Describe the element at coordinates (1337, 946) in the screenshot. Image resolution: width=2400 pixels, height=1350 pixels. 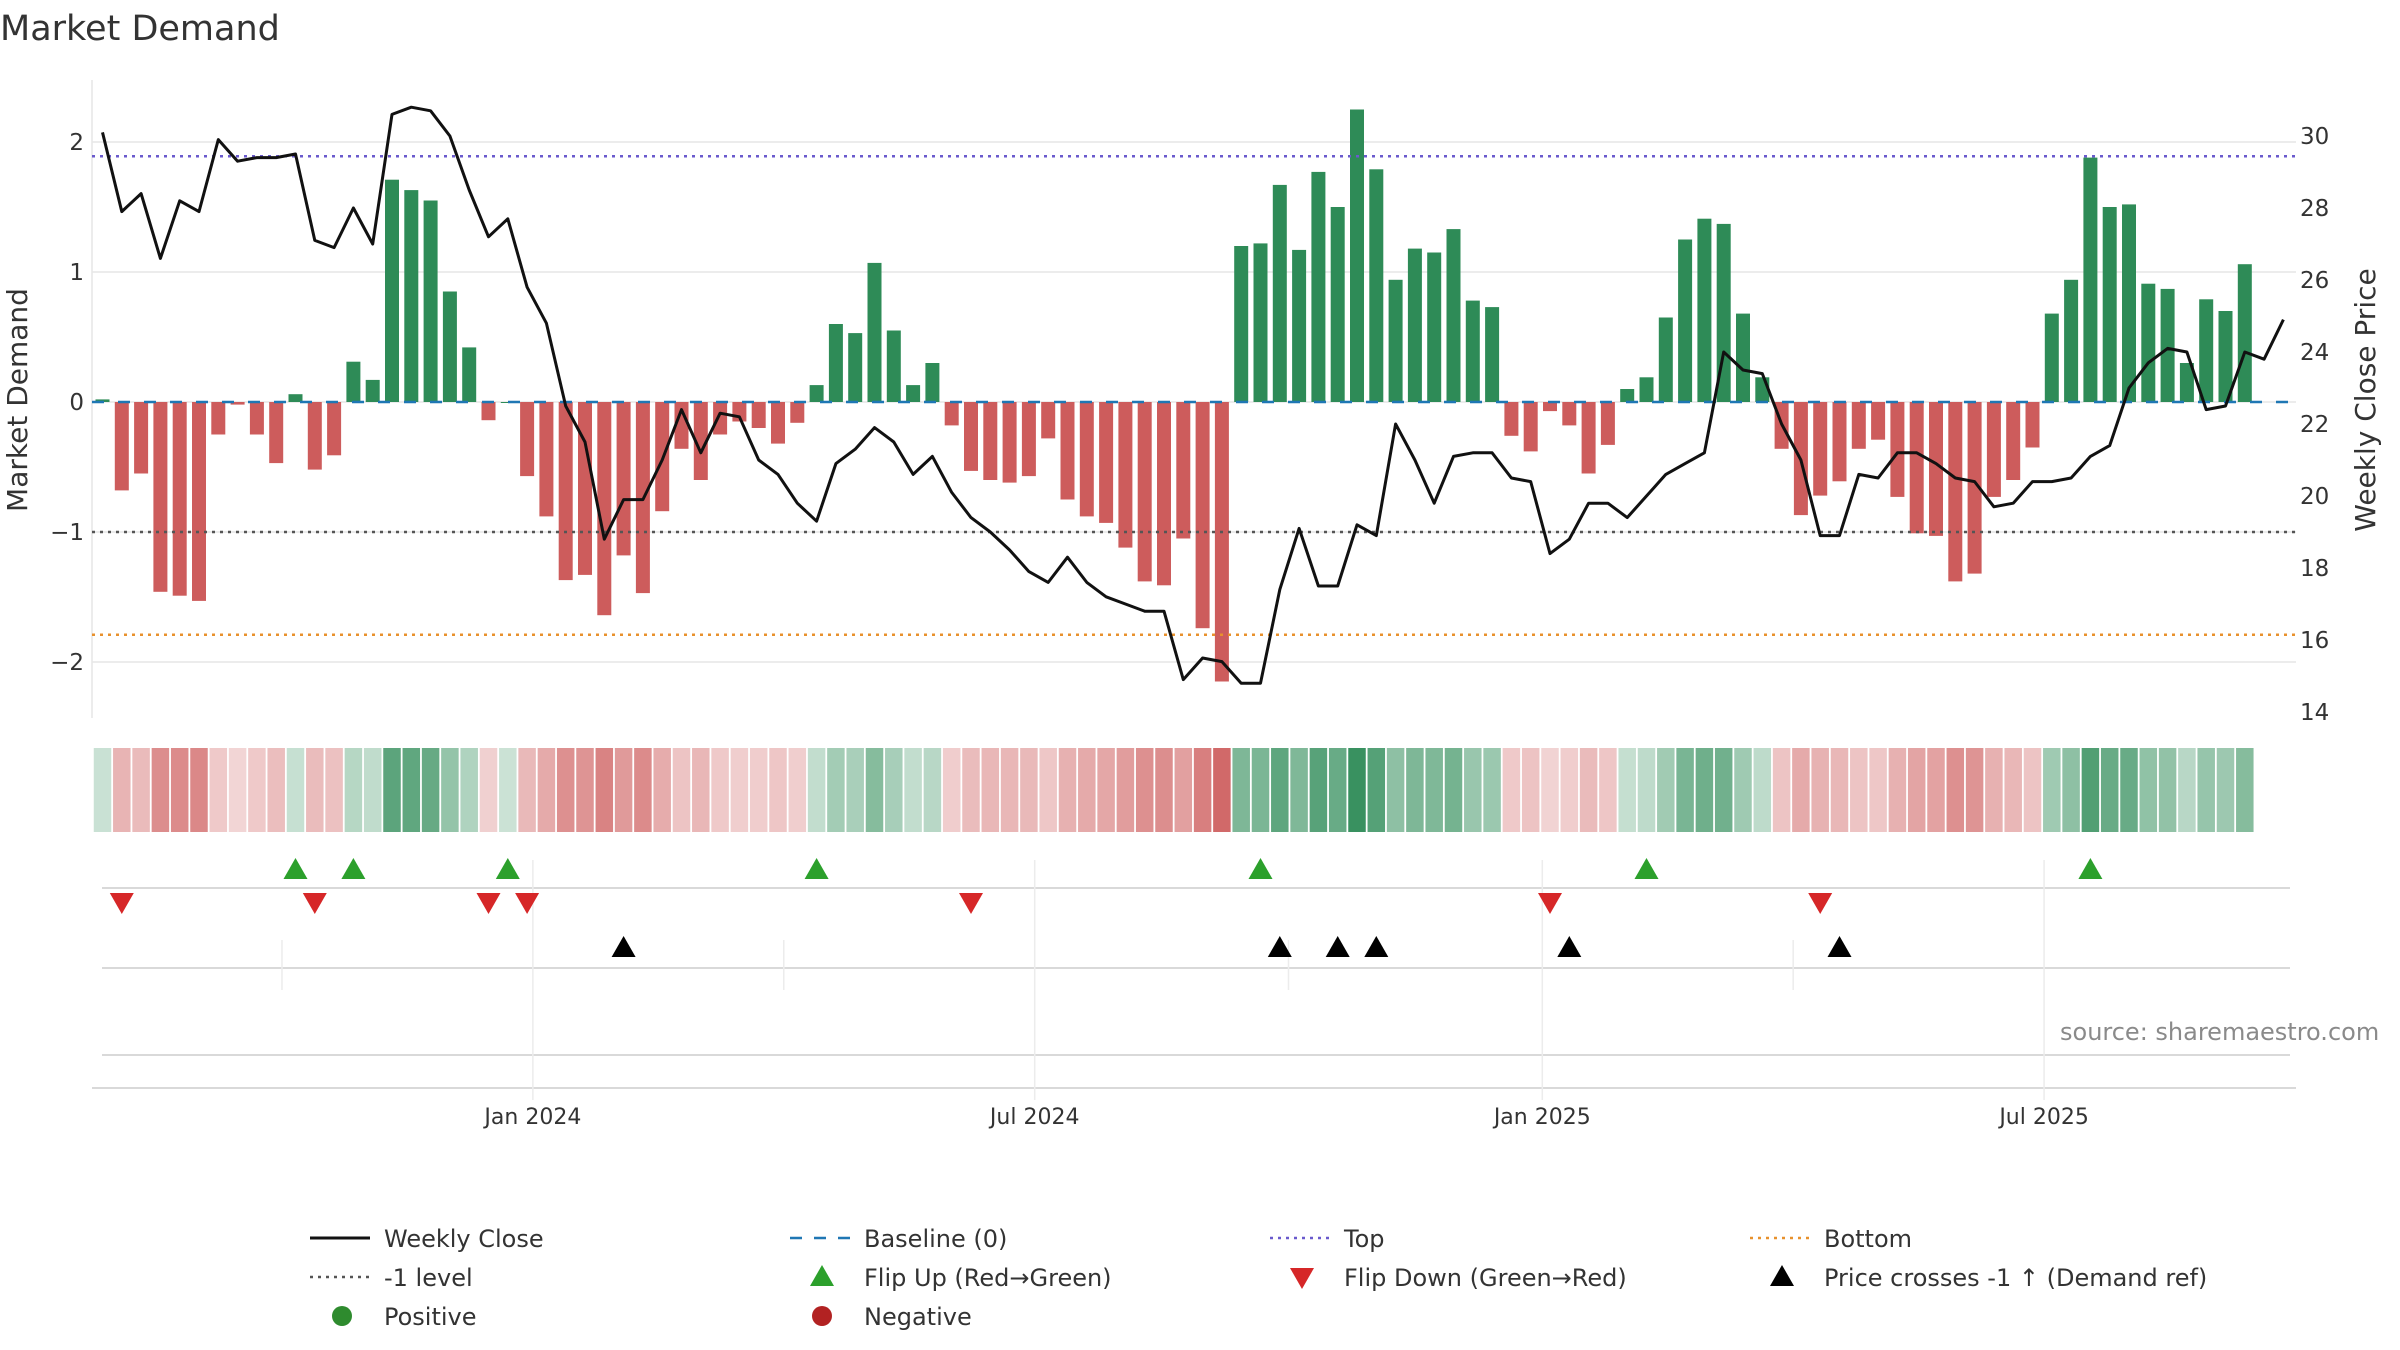
I see `cross-marker` at that location.